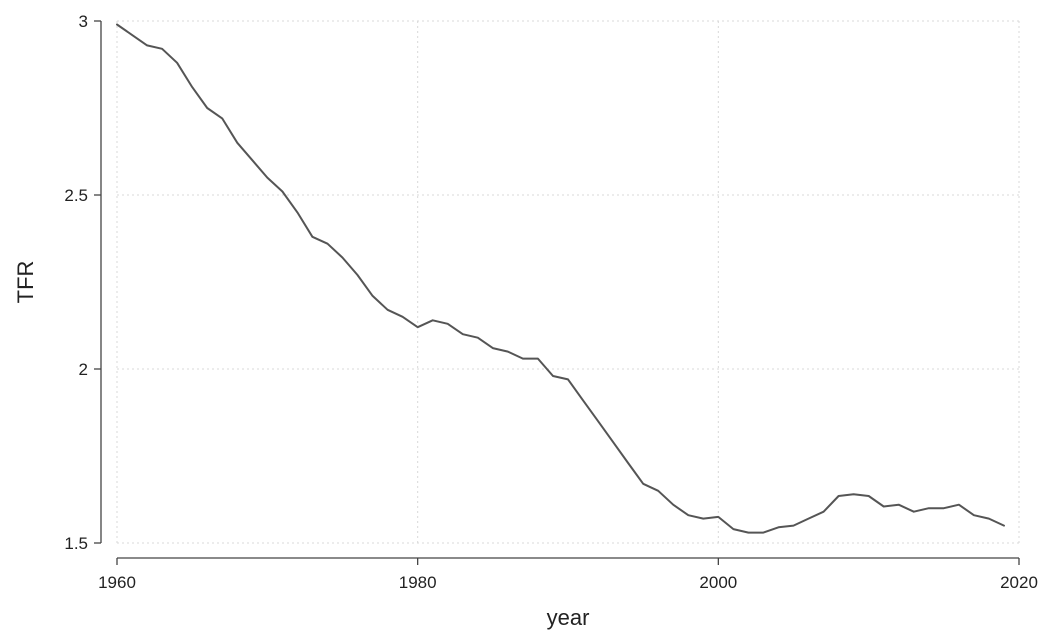 The image size is (1046, 633). Describe the element at coordinates (718, 582) in the screenshot. I see `x-tick-label: 2000` at that location.